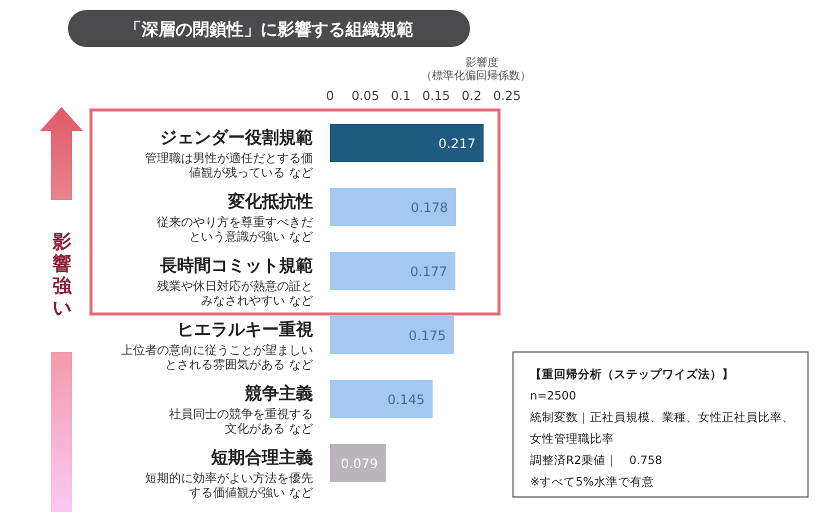 The width and height of the screenshot is (840, 520). Describe the element at coordinates (229, 485) in the screenshot. I see `text: 短期的に効率がよい方法を優先する価値観が強い など` at that location.